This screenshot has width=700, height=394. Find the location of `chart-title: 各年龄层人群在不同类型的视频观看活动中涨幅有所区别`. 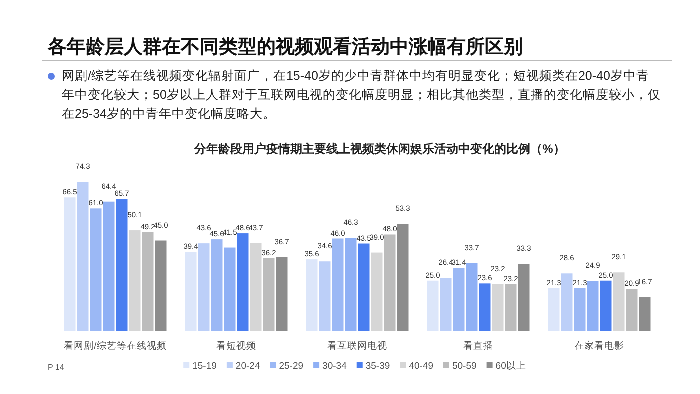

chart-title: 各年龄层人群在不同类型的视频观看活动中涨幅有所区别 is located at coordinates (285, 48).